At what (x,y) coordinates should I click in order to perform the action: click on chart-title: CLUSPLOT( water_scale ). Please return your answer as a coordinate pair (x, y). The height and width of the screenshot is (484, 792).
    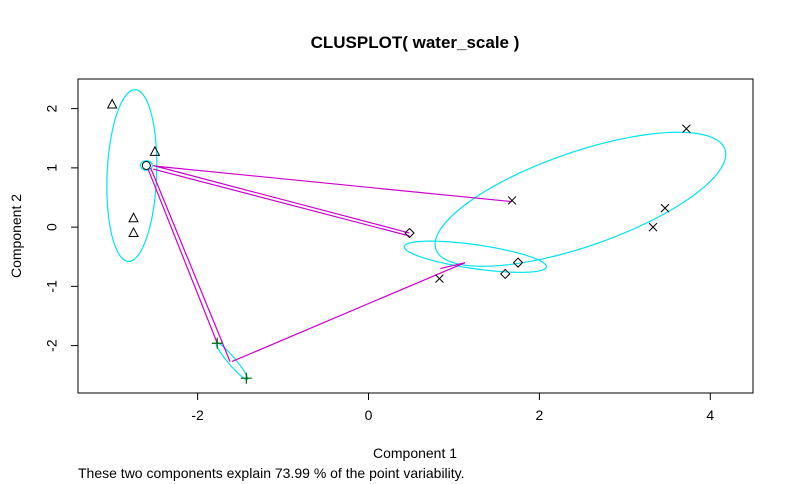
    Looking at the image, I should click on (415, 42).